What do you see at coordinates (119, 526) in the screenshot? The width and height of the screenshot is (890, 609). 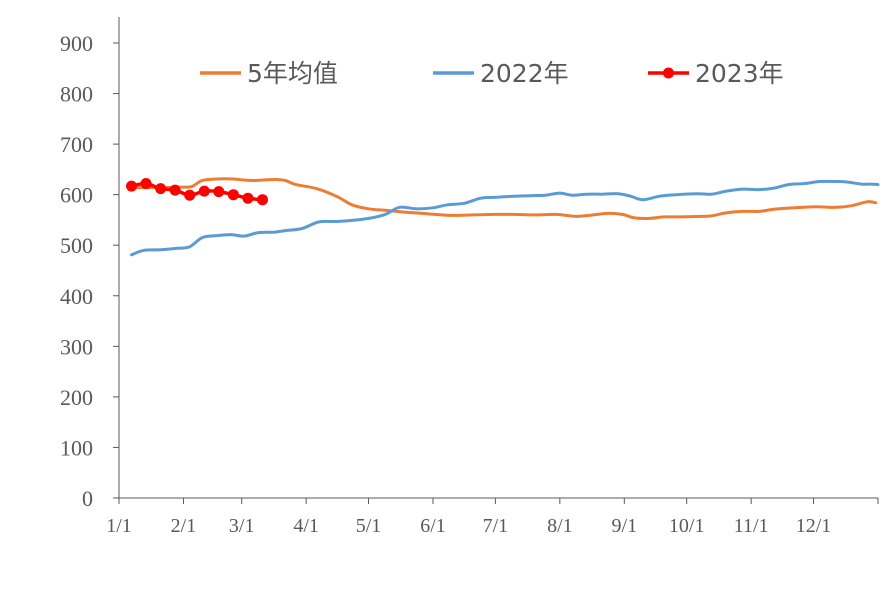 I see `x-tick-label: 1/1` at bounding box center [119, 526].